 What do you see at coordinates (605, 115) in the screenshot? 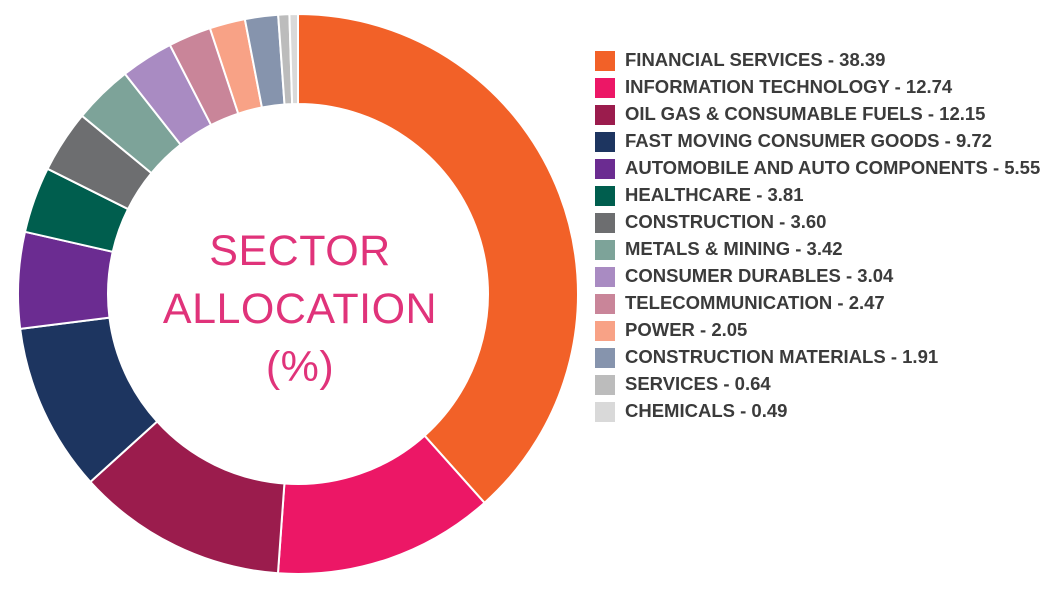
I see `legend-swatch-oil-gas-consumable-fuels` at bounding box center [605, 115].